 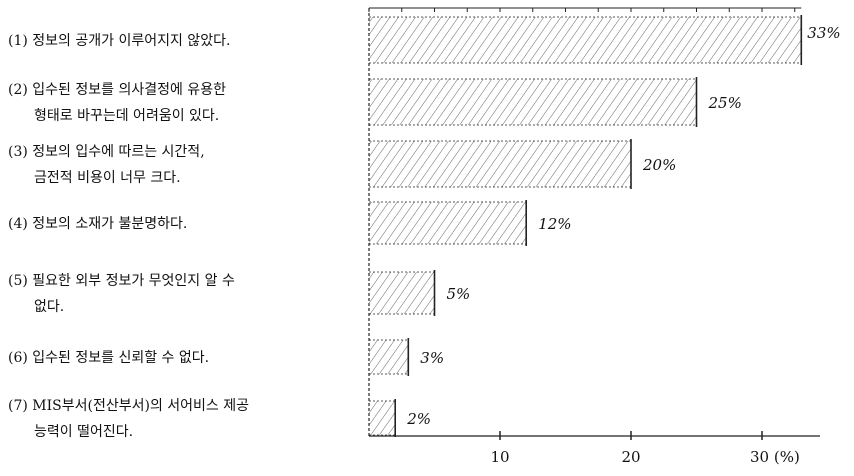 I want to click on category-label: (1) 정보의 공개가 이루어지지 않았다., so click(x=119, y=41).